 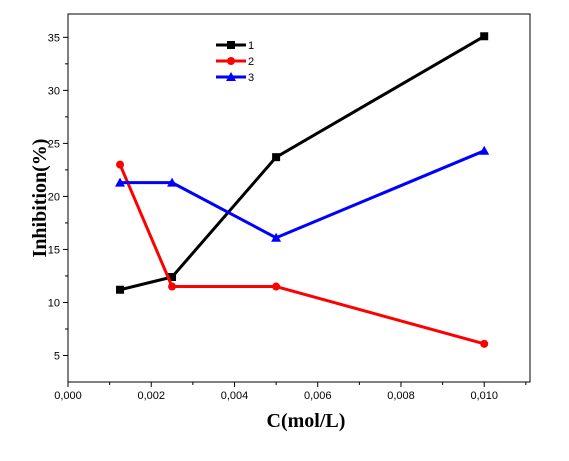 I want to click on y-axis-title: Inhibition(%), so click(x=40, y=198).